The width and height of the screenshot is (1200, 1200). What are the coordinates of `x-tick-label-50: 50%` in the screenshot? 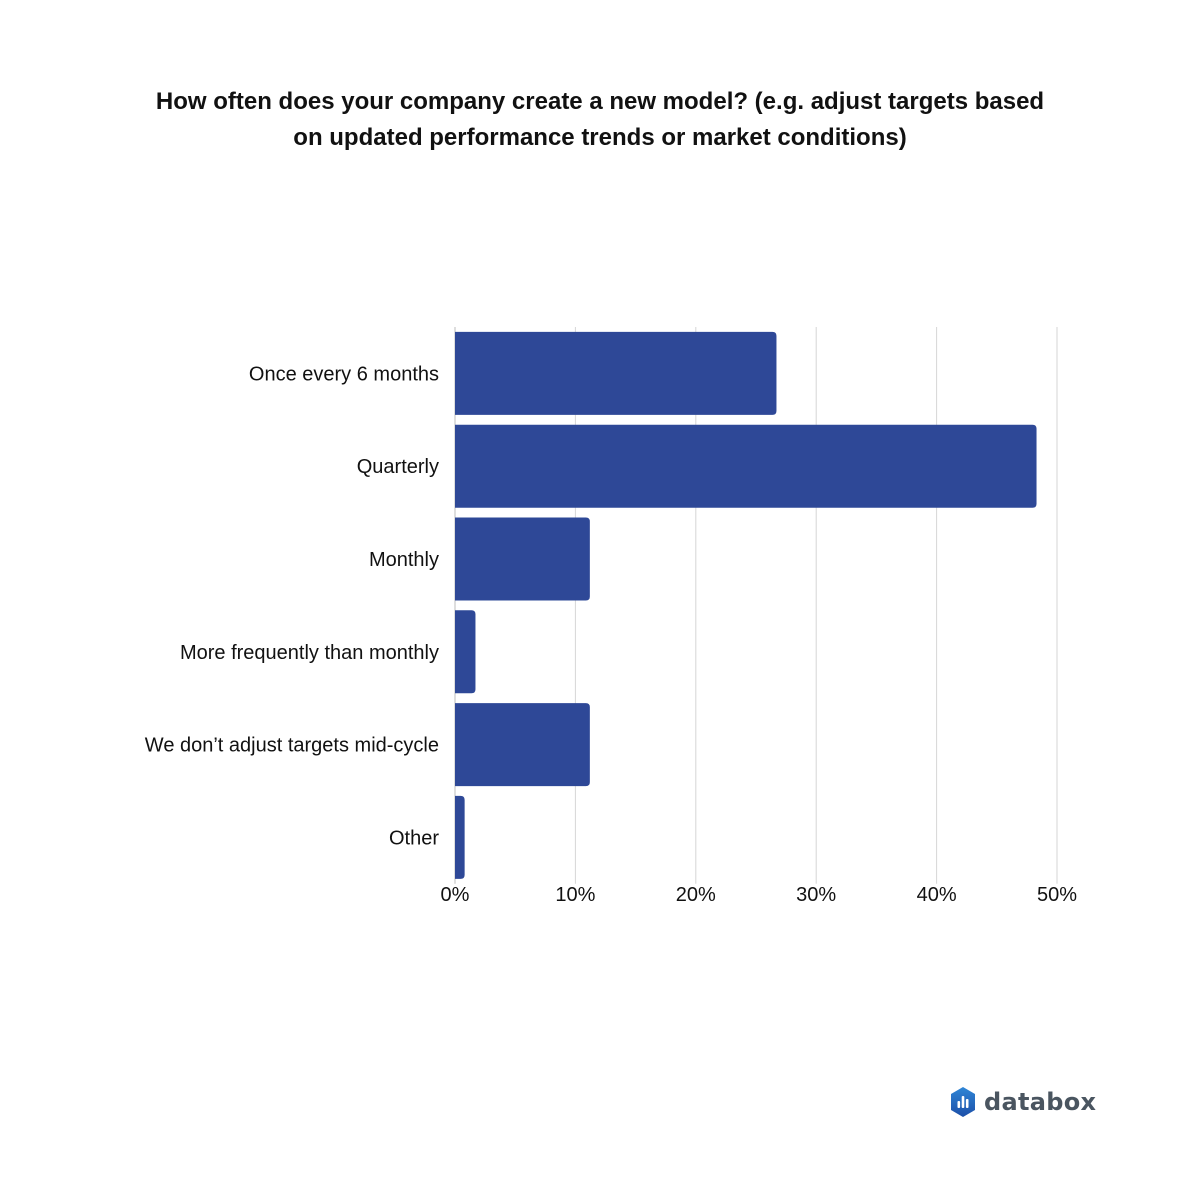 It's located at (1057, 895).